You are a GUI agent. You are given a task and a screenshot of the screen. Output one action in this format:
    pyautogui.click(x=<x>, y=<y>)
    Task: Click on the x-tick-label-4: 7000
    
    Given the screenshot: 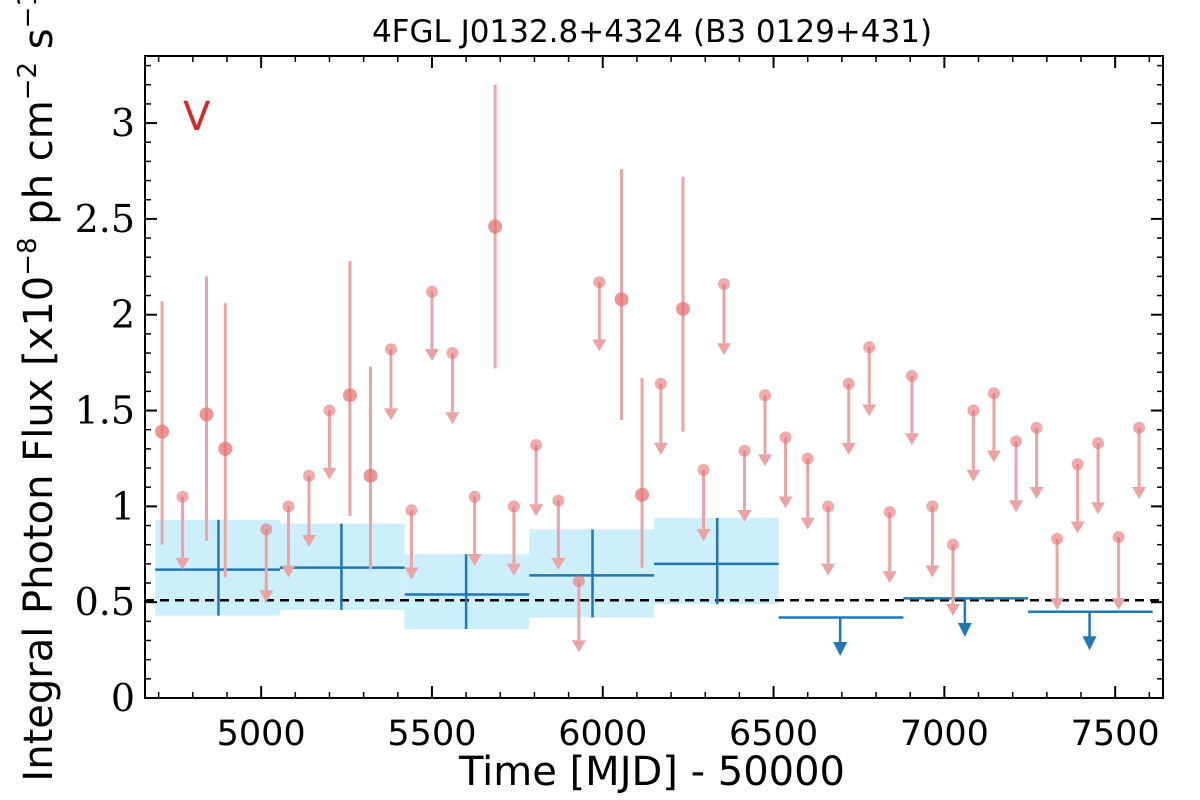 What is the action you would take?
    pyautogui.click(x=944, y=734)
    